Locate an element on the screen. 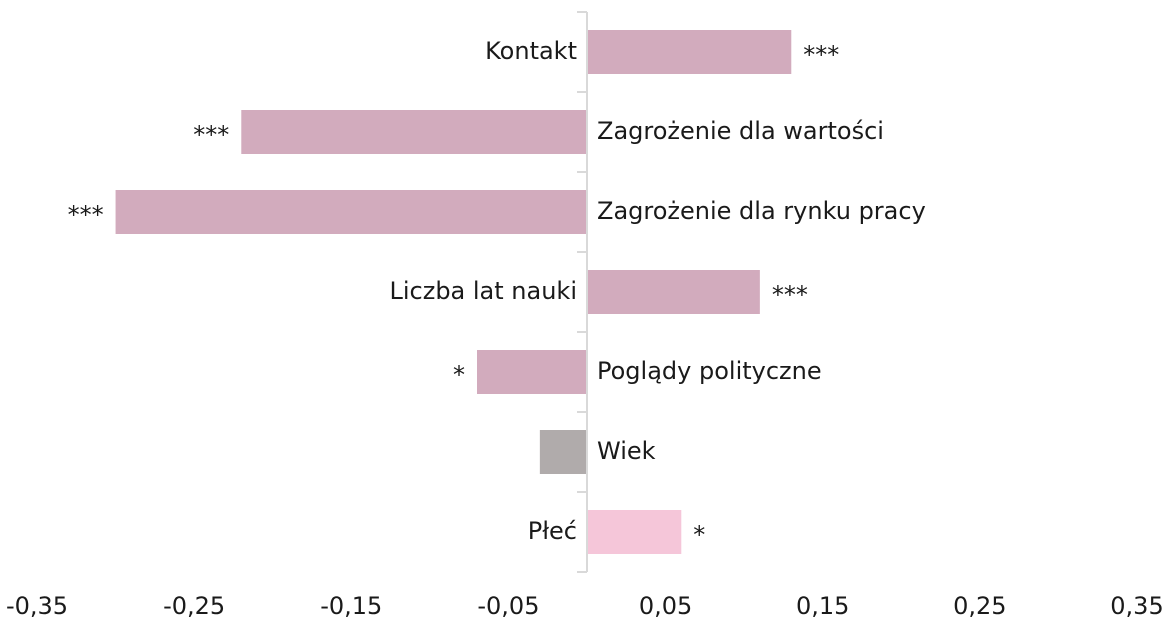 The width and height of the screenshot is (1168, 621). x-tick-label: 0,15 is located at coordinates (822, 606).